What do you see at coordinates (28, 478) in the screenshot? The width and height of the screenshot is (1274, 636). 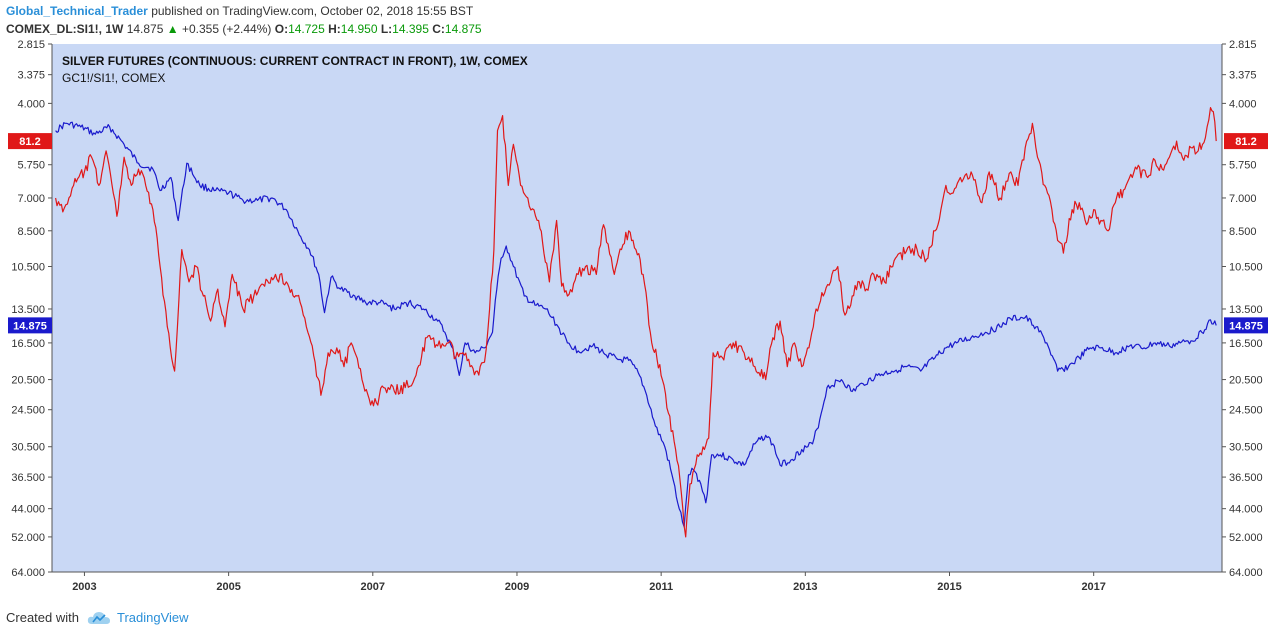 I see `y-tick-left-label: 36.500` at bounding box center [28, 478].